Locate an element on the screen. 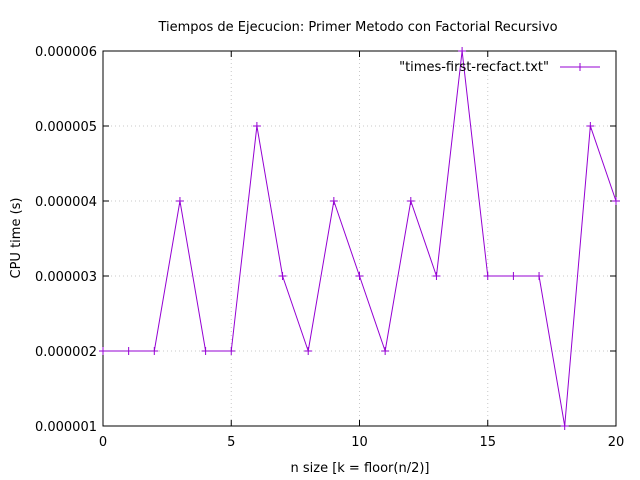 Image resolution: width=640 pixels, height=480 pixels. y-tick-label: 0.000003 is located at coordinates (66, 277).